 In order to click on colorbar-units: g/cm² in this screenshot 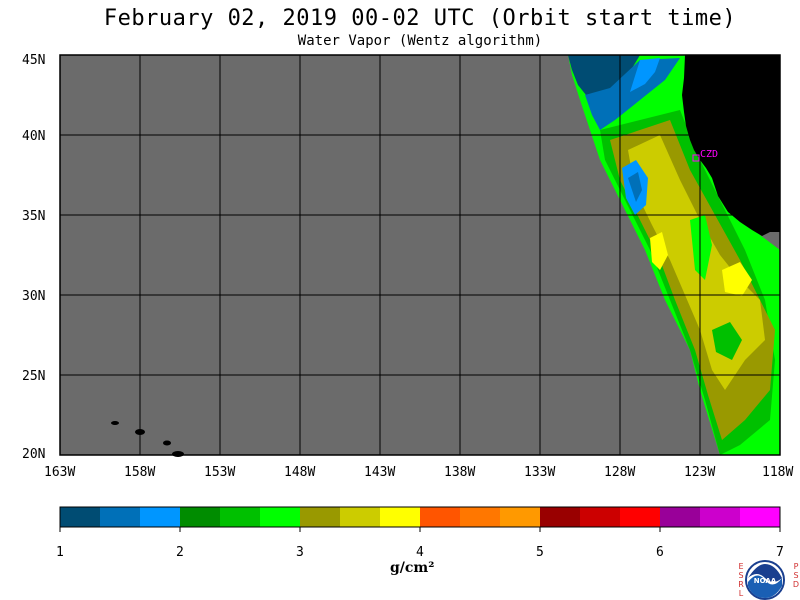, I will do `click(412, 568)`.